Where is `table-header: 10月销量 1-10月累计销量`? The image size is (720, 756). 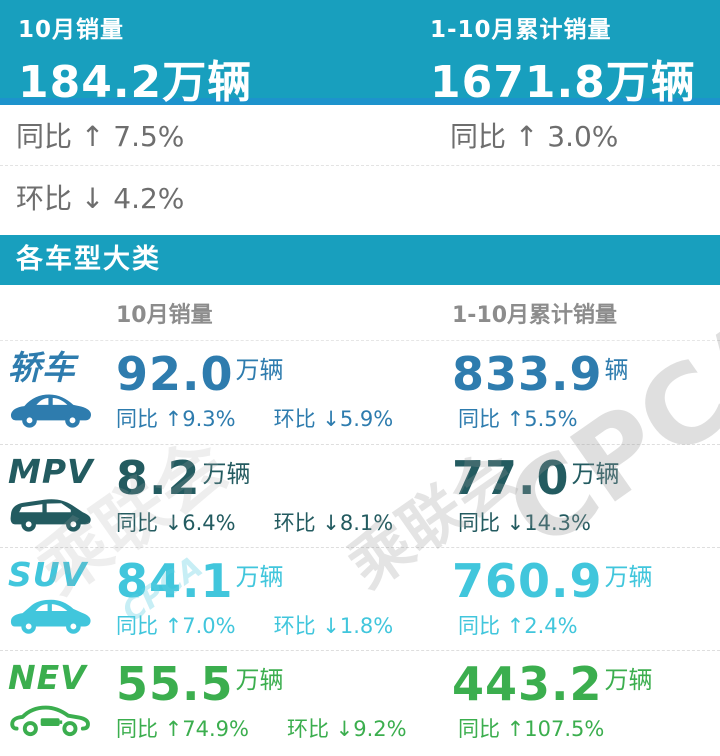
table-header: 10月销量 1-10月累计销量 is located at coordinates (360, 313).